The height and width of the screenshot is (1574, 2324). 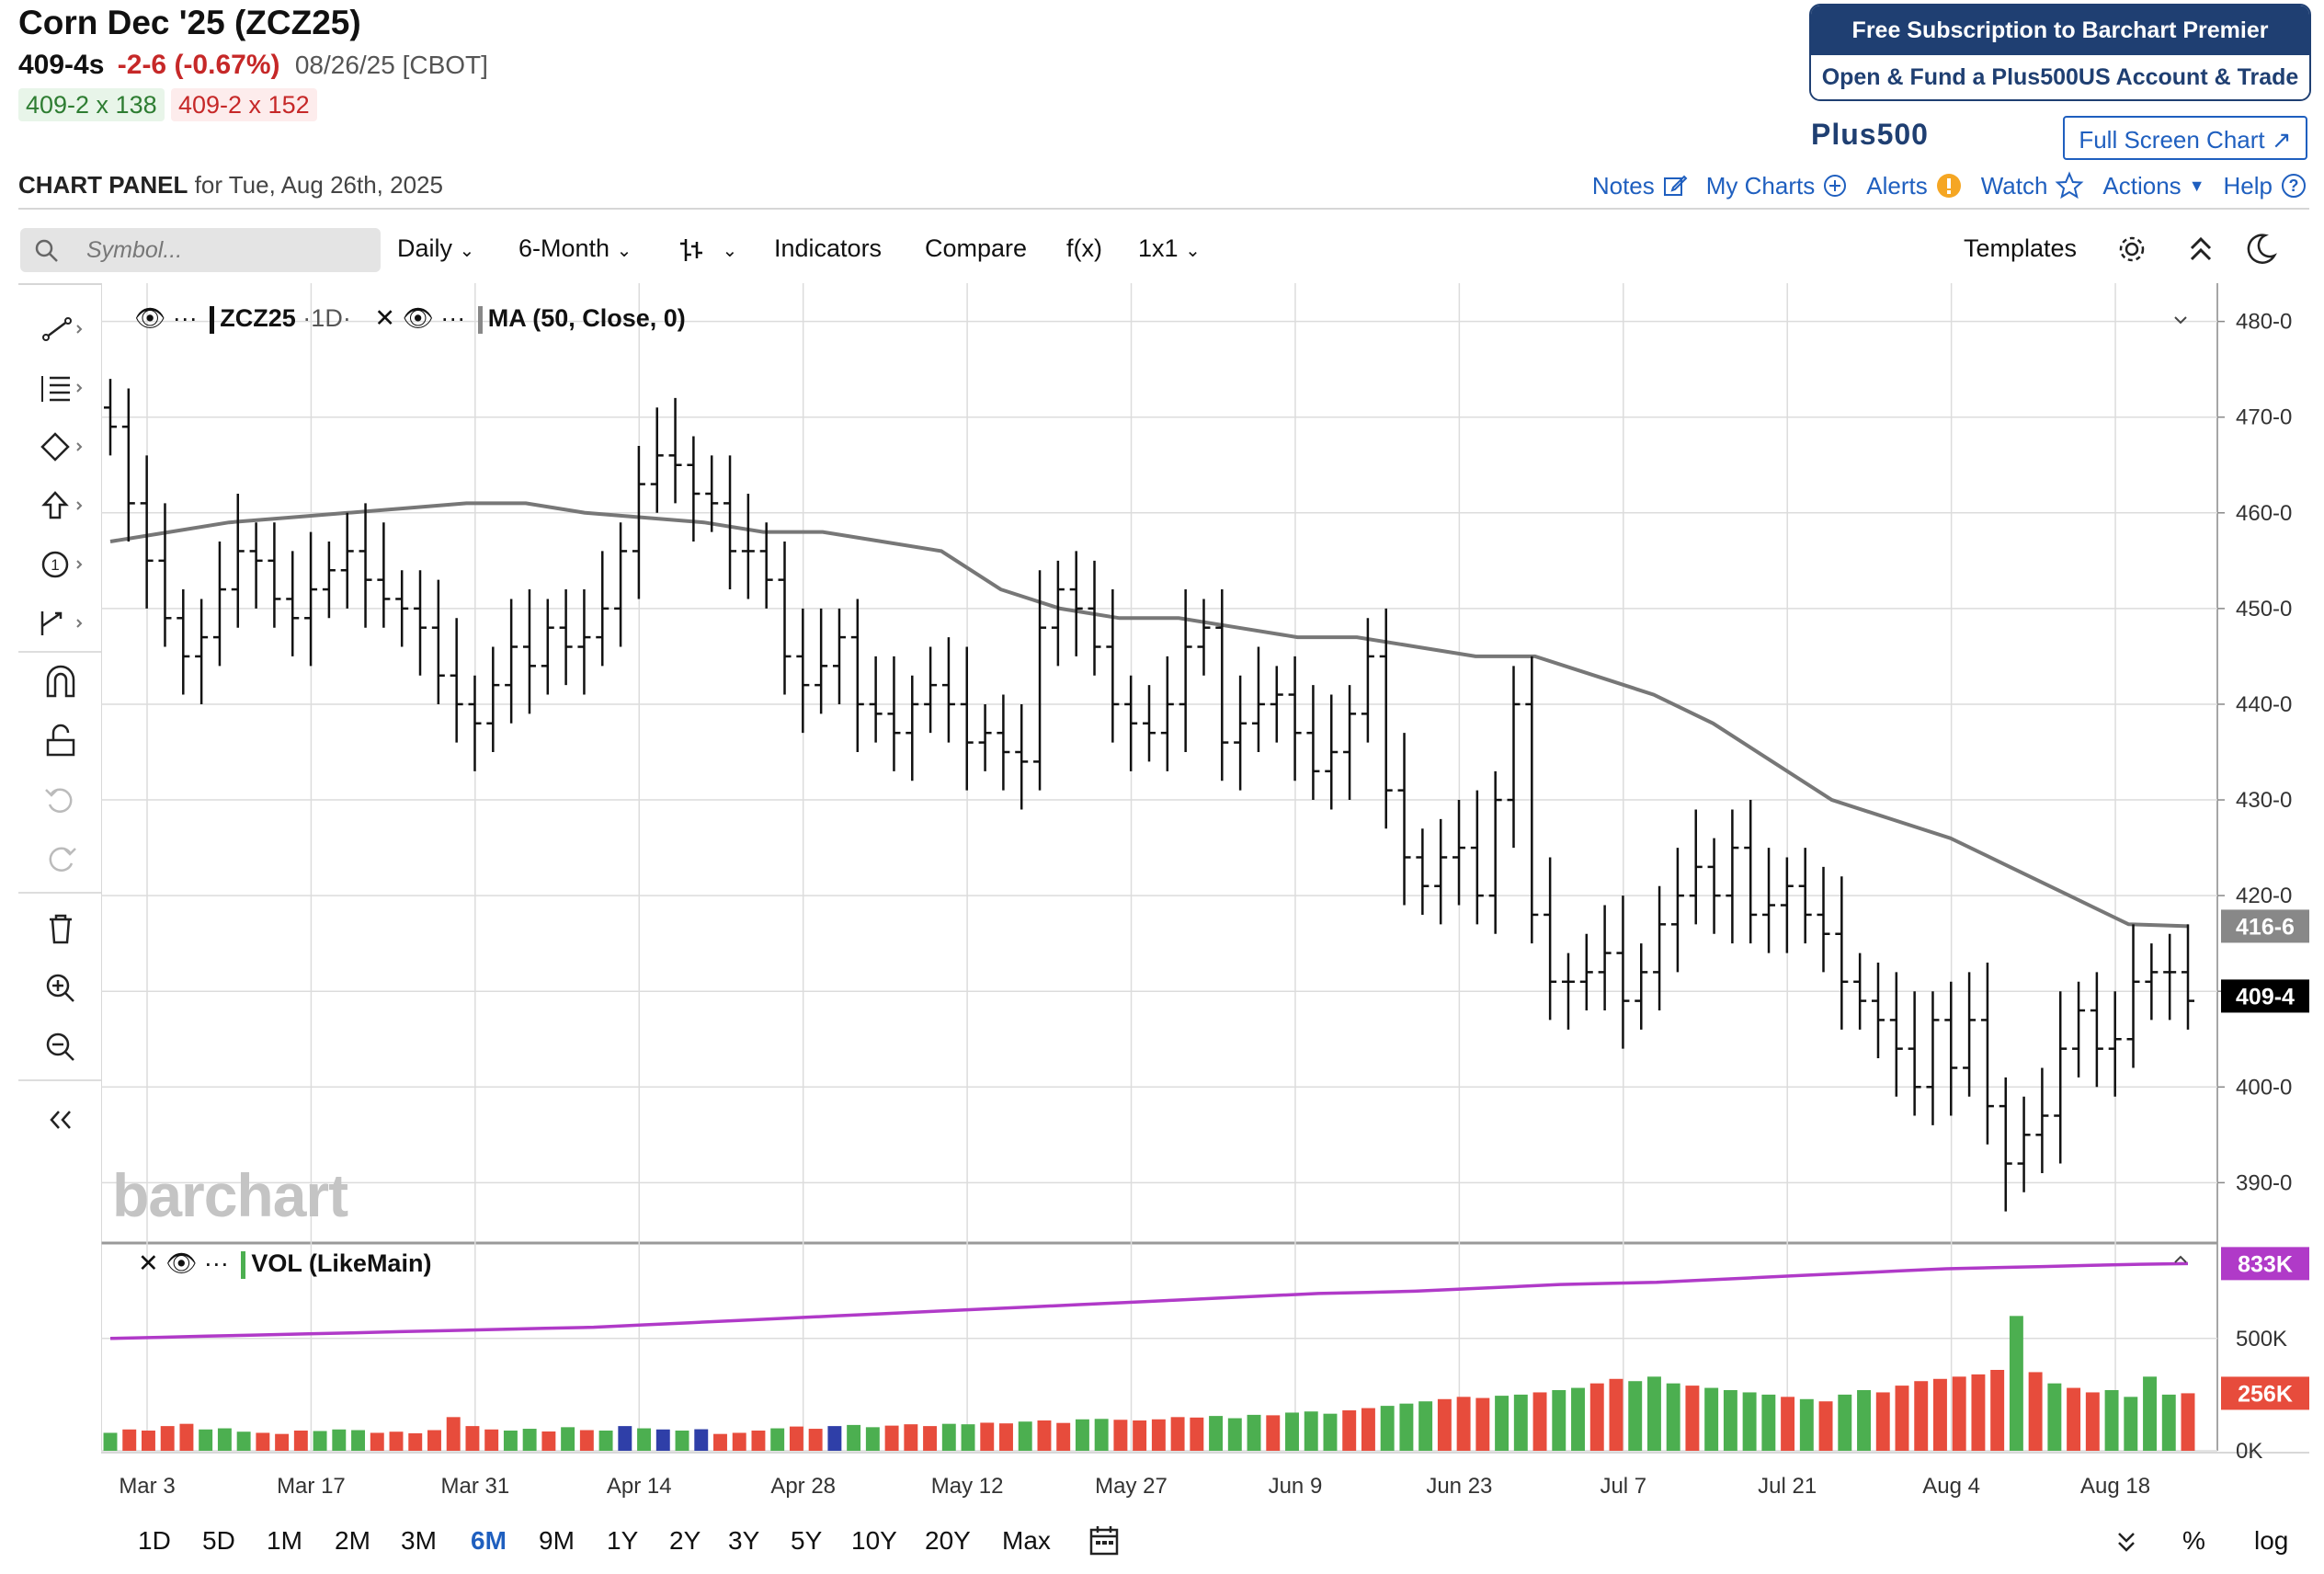 I want to click on double-chevron-down-icon, so click(x=2126, y=1541).